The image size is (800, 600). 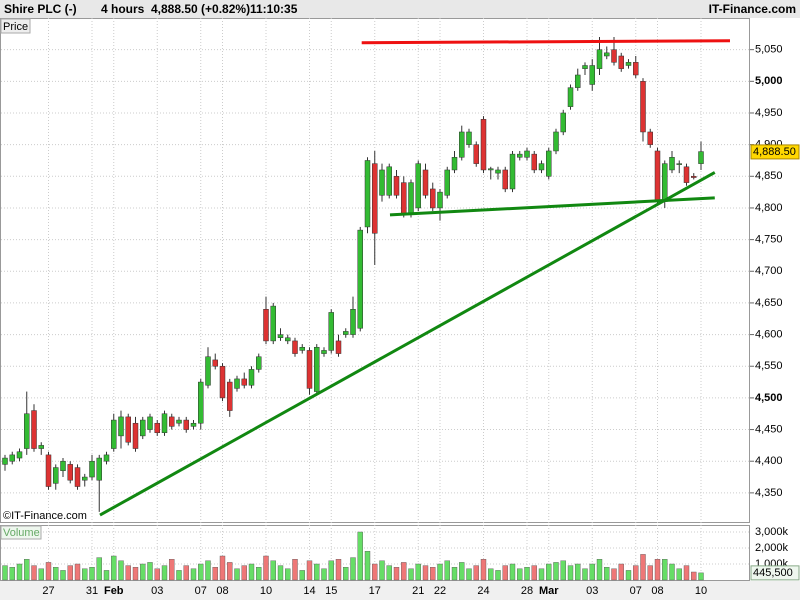 What do you see at coordinates (375, 591) in the screenshot?
I see `x-tick-label: 17` at bounding box center [375, 591].